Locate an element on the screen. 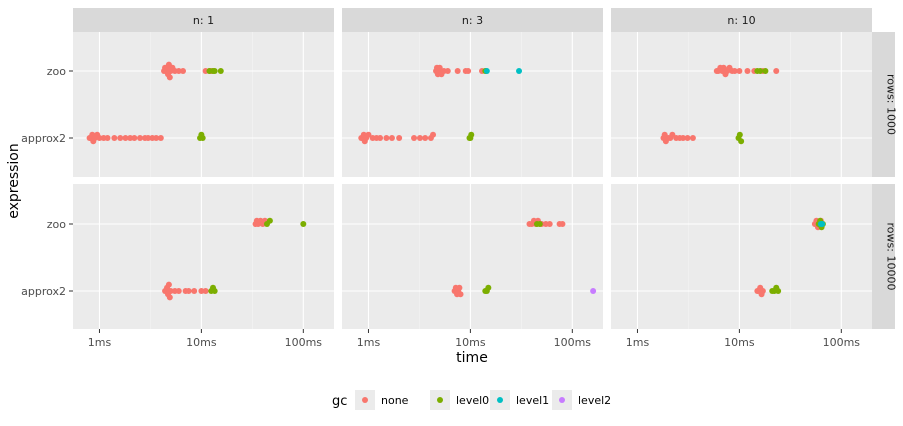 The height and width of the screenshot is (426, 903). legend-swatch-level0 is located at coordinates (440, 400).